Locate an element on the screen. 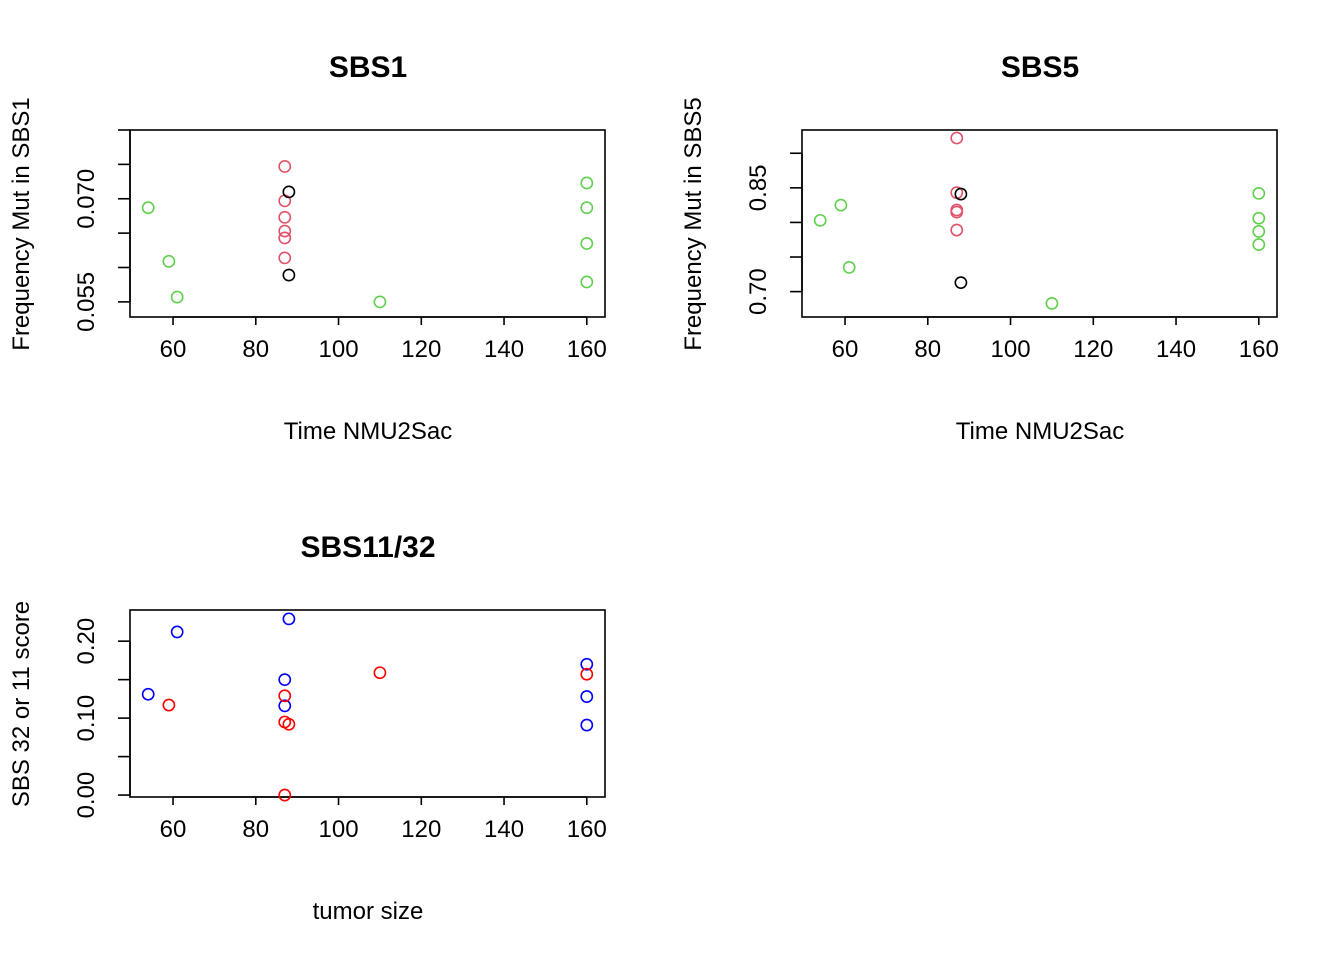 The height and width of the screenshot is (960, 1344). y-tick-label: 0.00 is located at coordinates (86, 795).